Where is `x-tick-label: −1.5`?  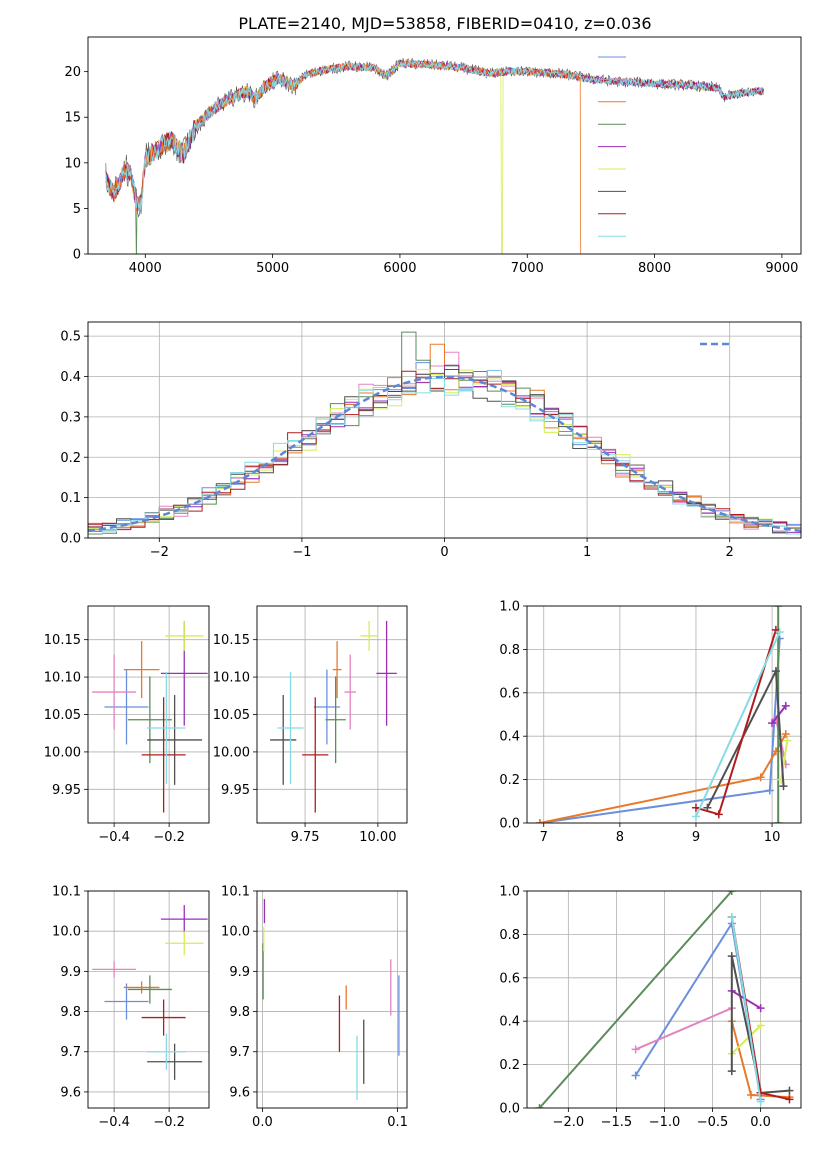 x-tick-label: −1.5 is located at coordinates (617, 1122).